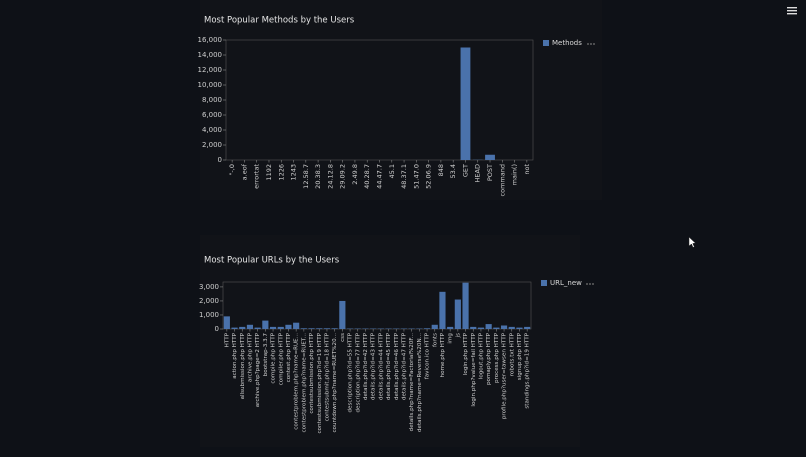  I want to click on x-tick-label: contest.php HTTP, so click(289, 357).